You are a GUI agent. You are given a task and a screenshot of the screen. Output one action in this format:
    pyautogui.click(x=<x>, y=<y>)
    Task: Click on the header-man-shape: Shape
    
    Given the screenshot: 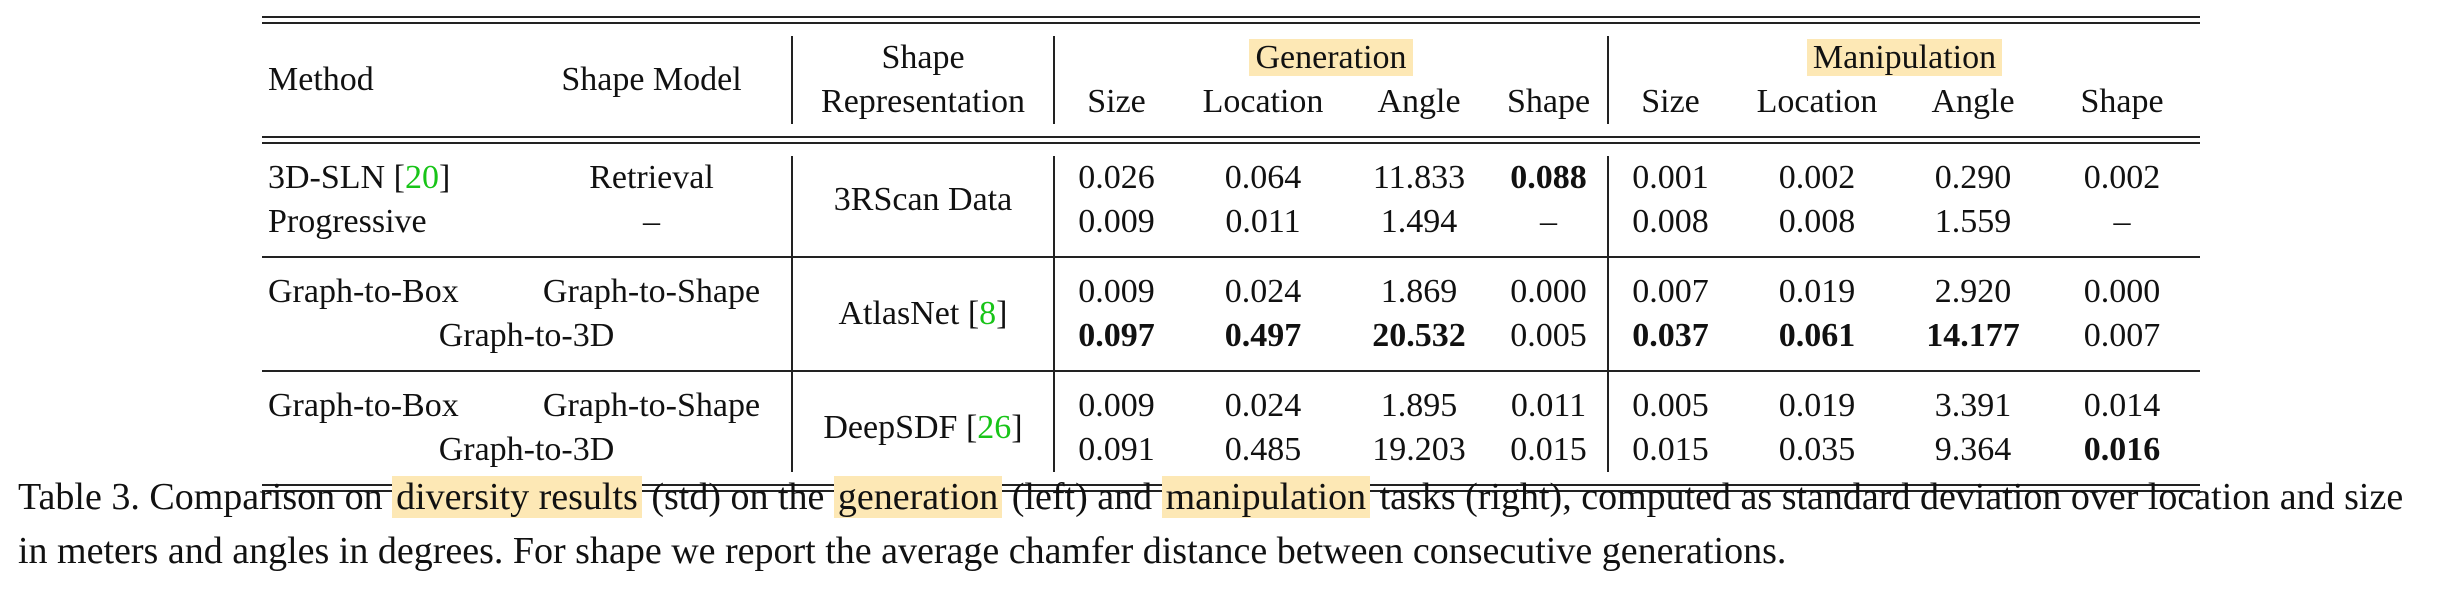 What is the action you would take?
    pyautogui.click(x=2122, y=101)
    